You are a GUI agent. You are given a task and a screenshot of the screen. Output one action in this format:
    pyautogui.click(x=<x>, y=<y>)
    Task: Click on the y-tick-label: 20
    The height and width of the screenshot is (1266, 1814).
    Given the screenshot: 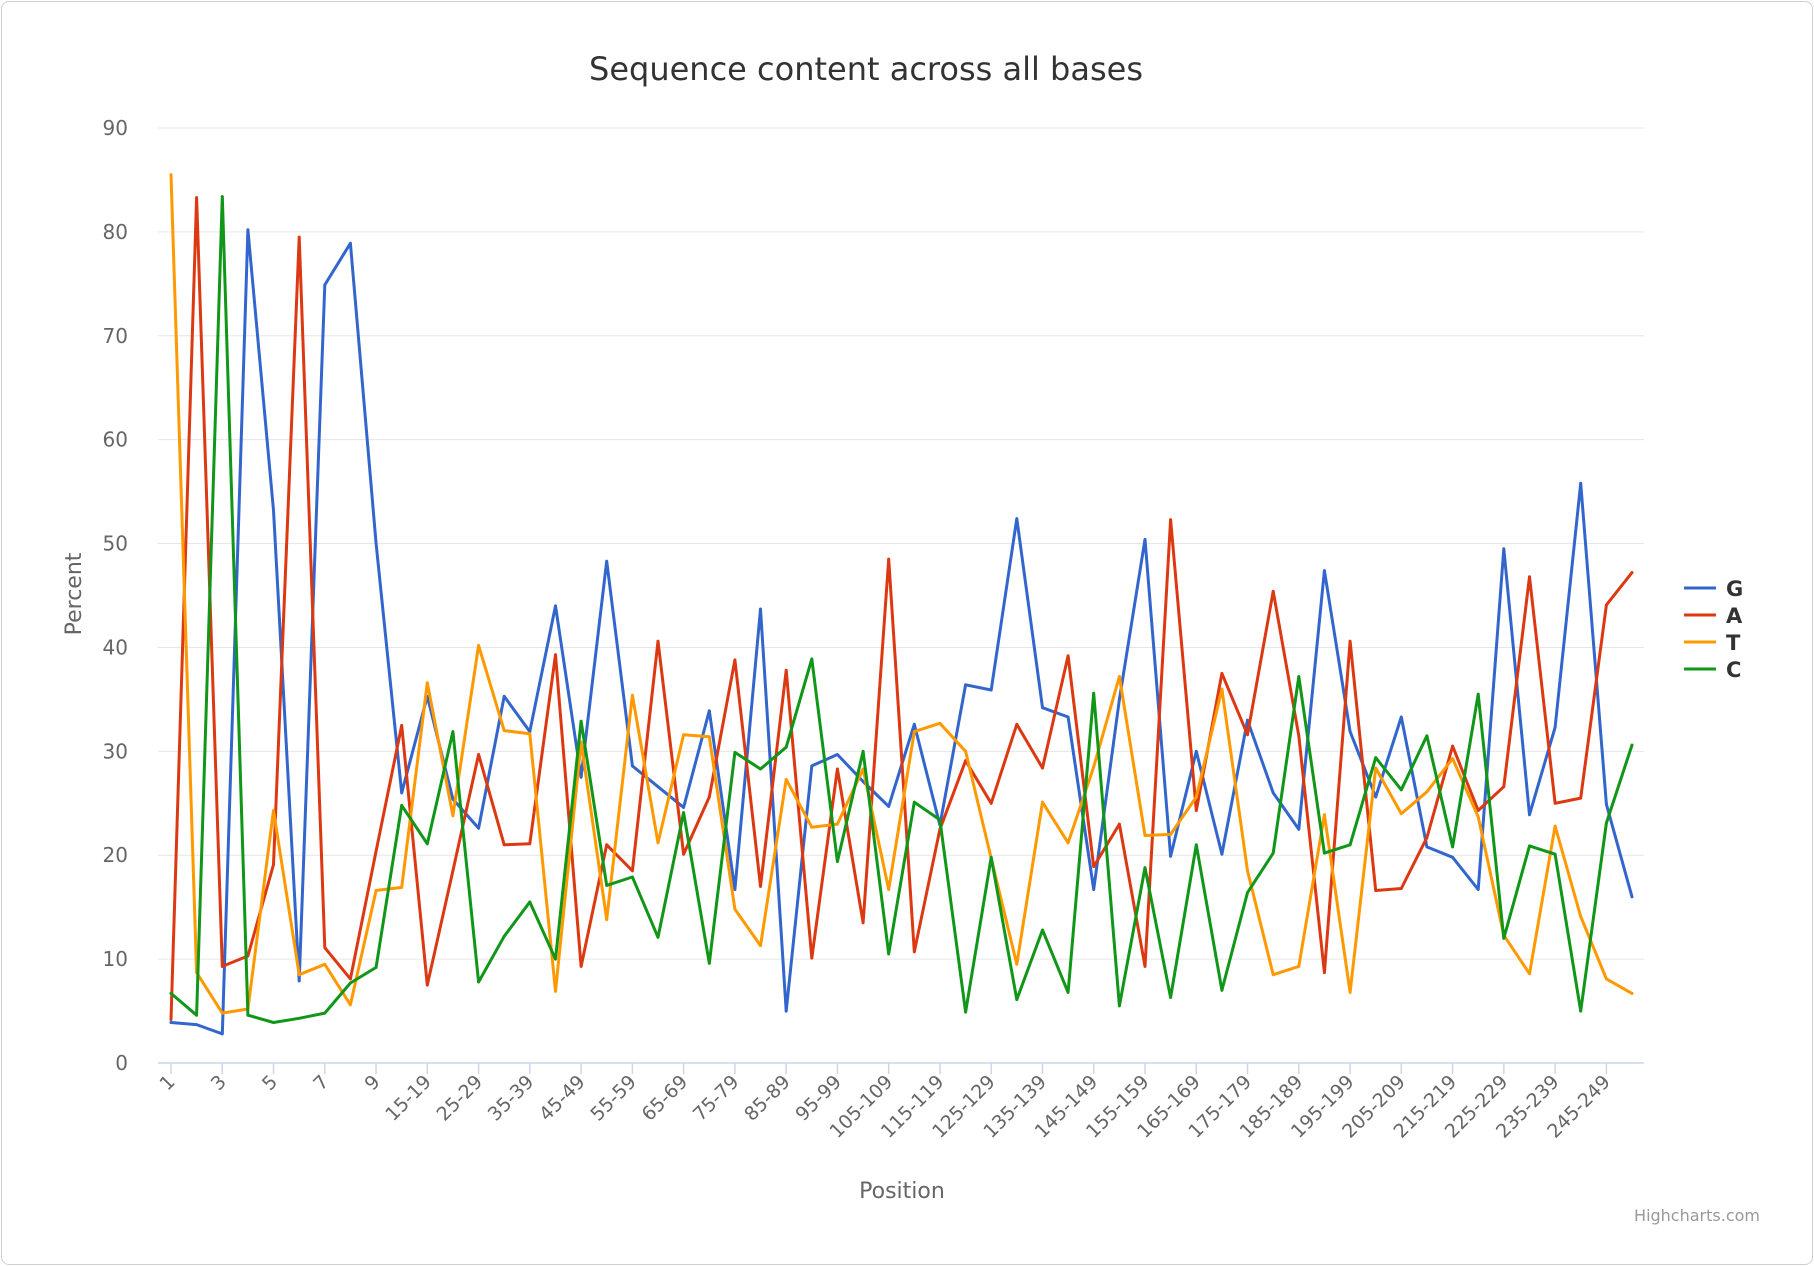 What is the action you would take?
    pyautogui.click(x=115, y=855)
    